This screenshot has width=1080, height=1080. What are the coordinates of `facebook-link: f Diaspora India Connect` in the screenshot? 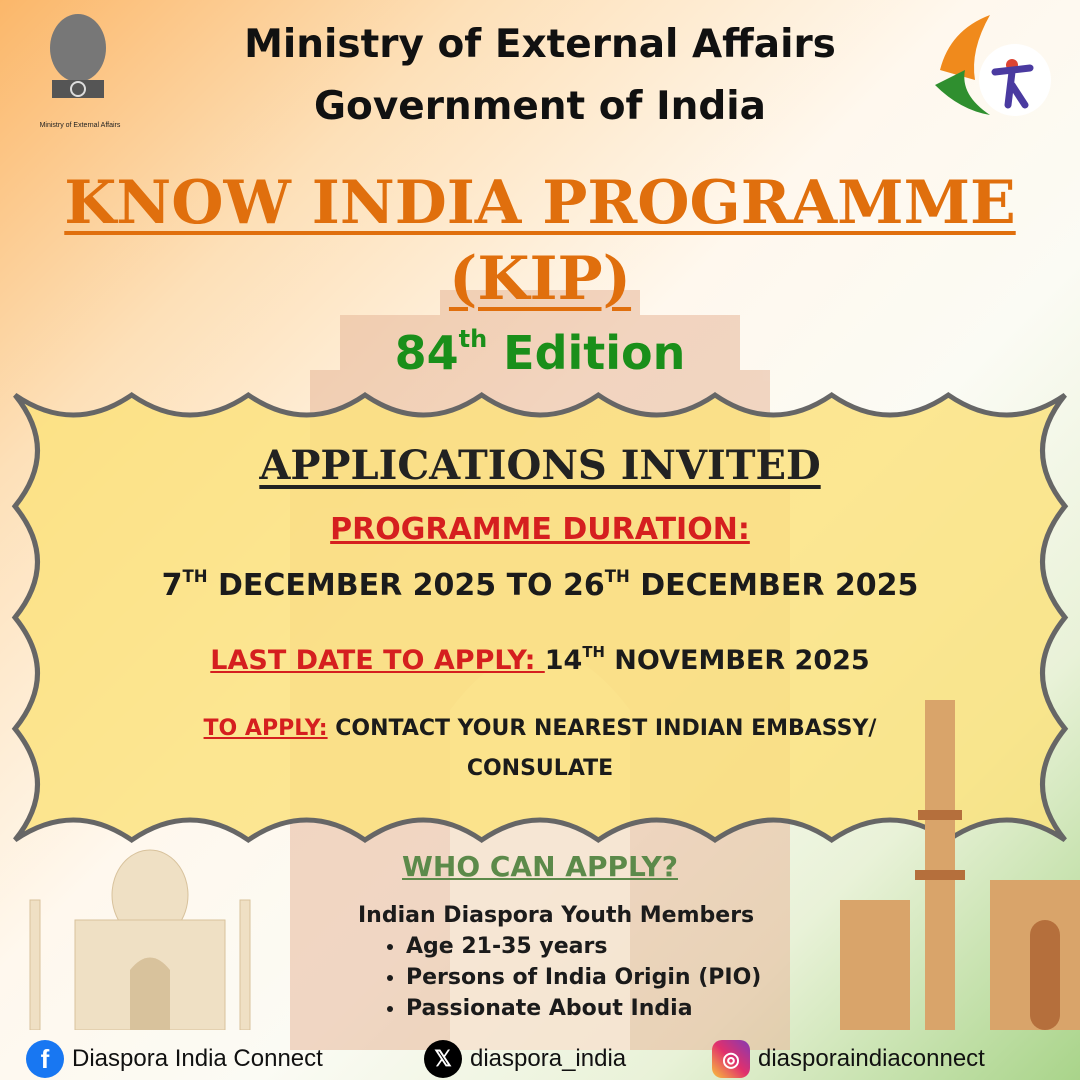 It's located at (174, 1059).